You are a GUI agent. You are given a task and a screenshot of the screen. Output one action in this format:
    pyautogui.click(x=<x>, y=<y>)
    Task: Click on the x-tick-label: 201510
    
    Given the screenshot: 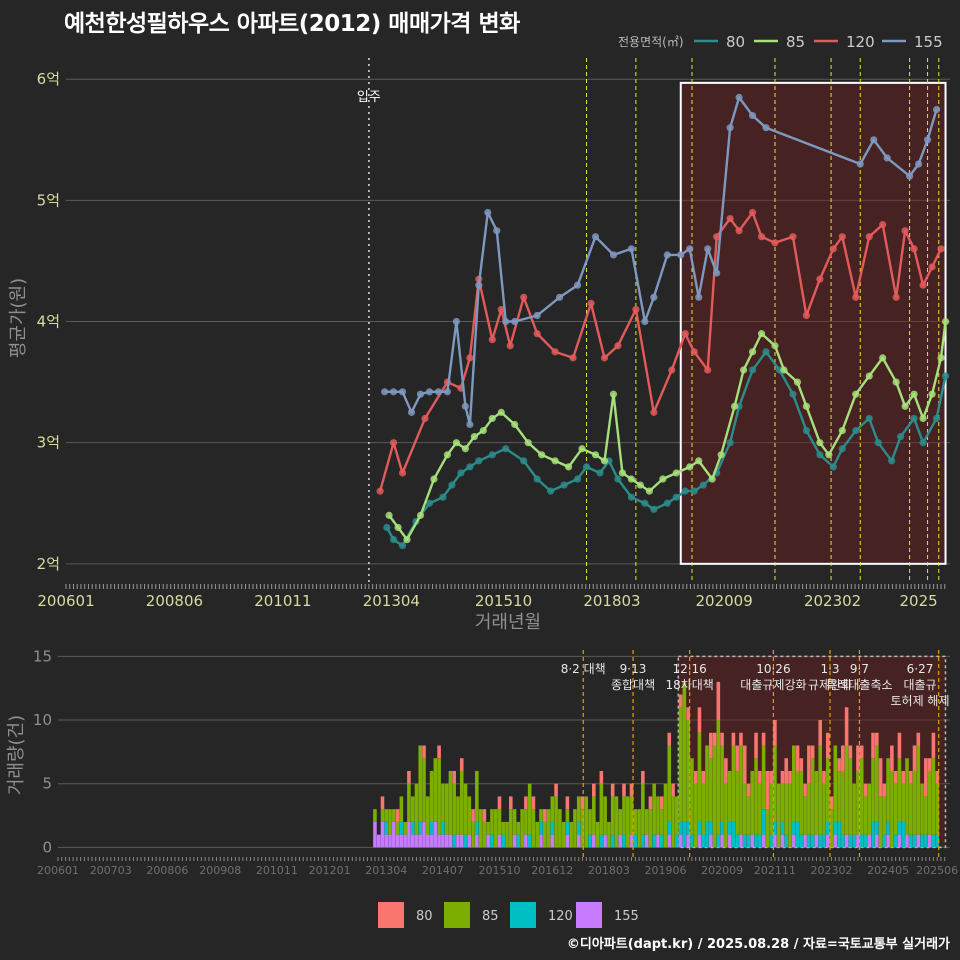 What is the action you would take?
    pyautogui.click(x=503, y=601)
    